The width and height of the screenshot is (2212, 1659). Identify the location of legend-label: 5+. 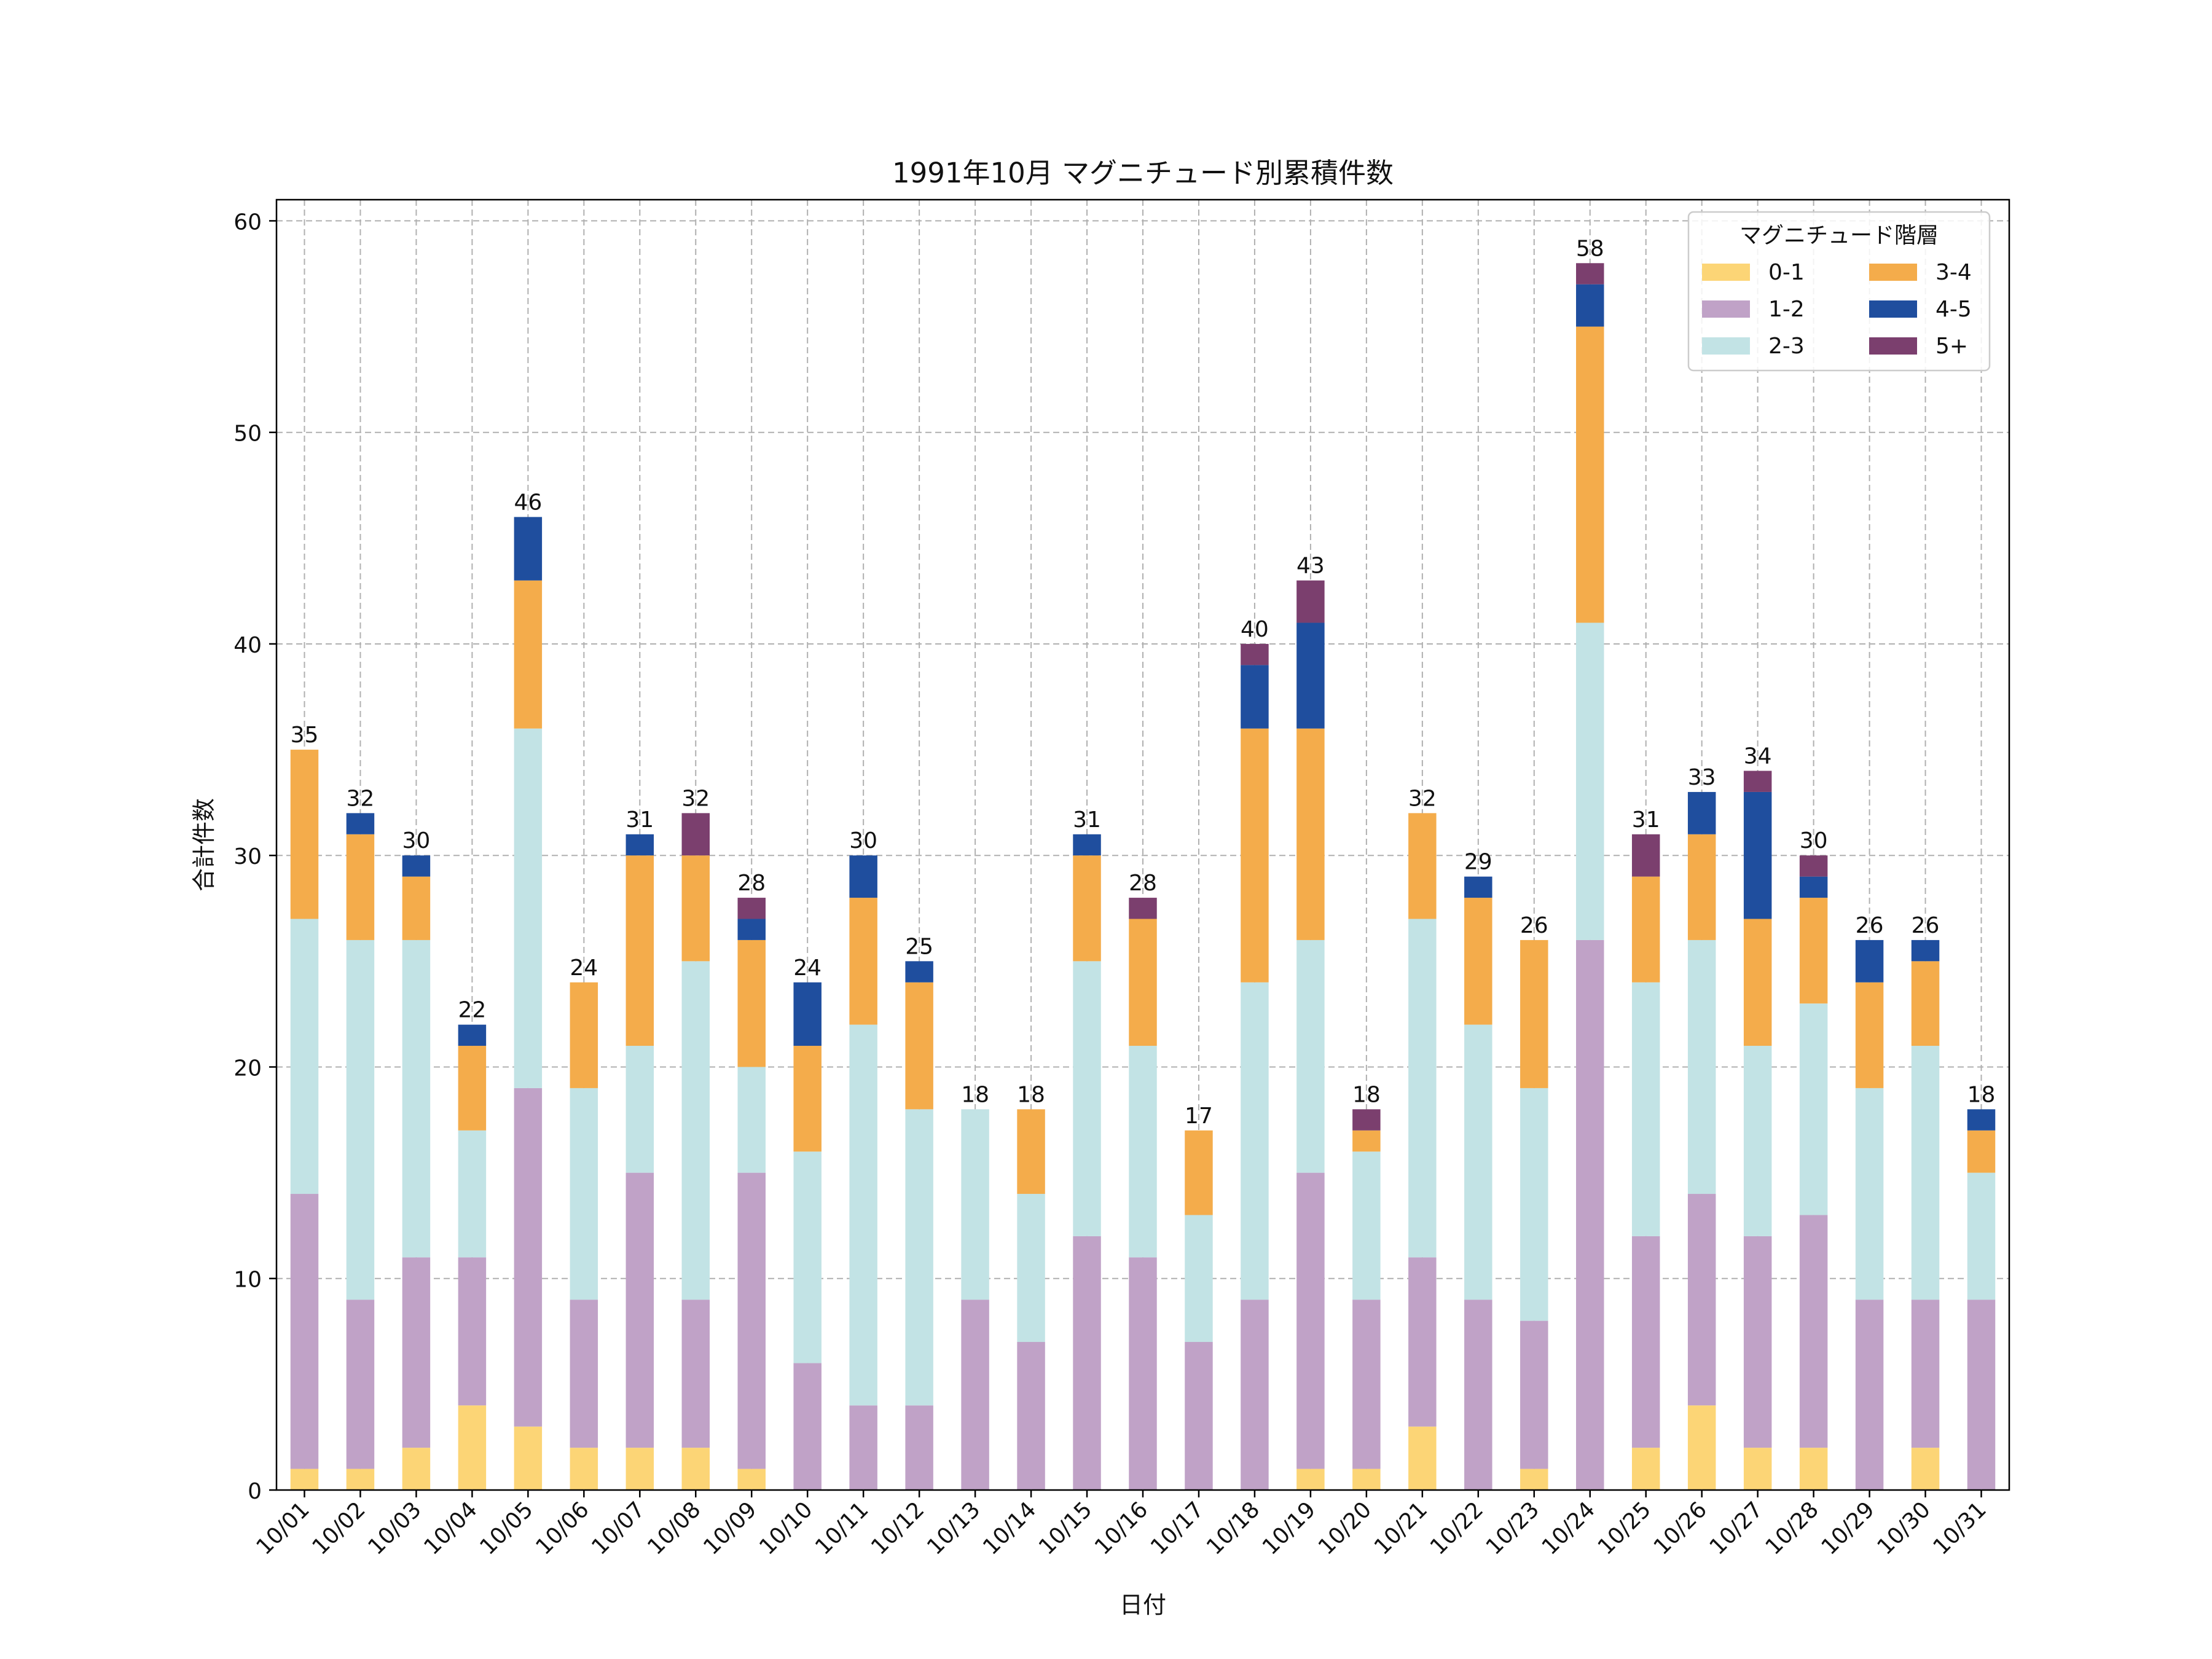
(1952, 346).